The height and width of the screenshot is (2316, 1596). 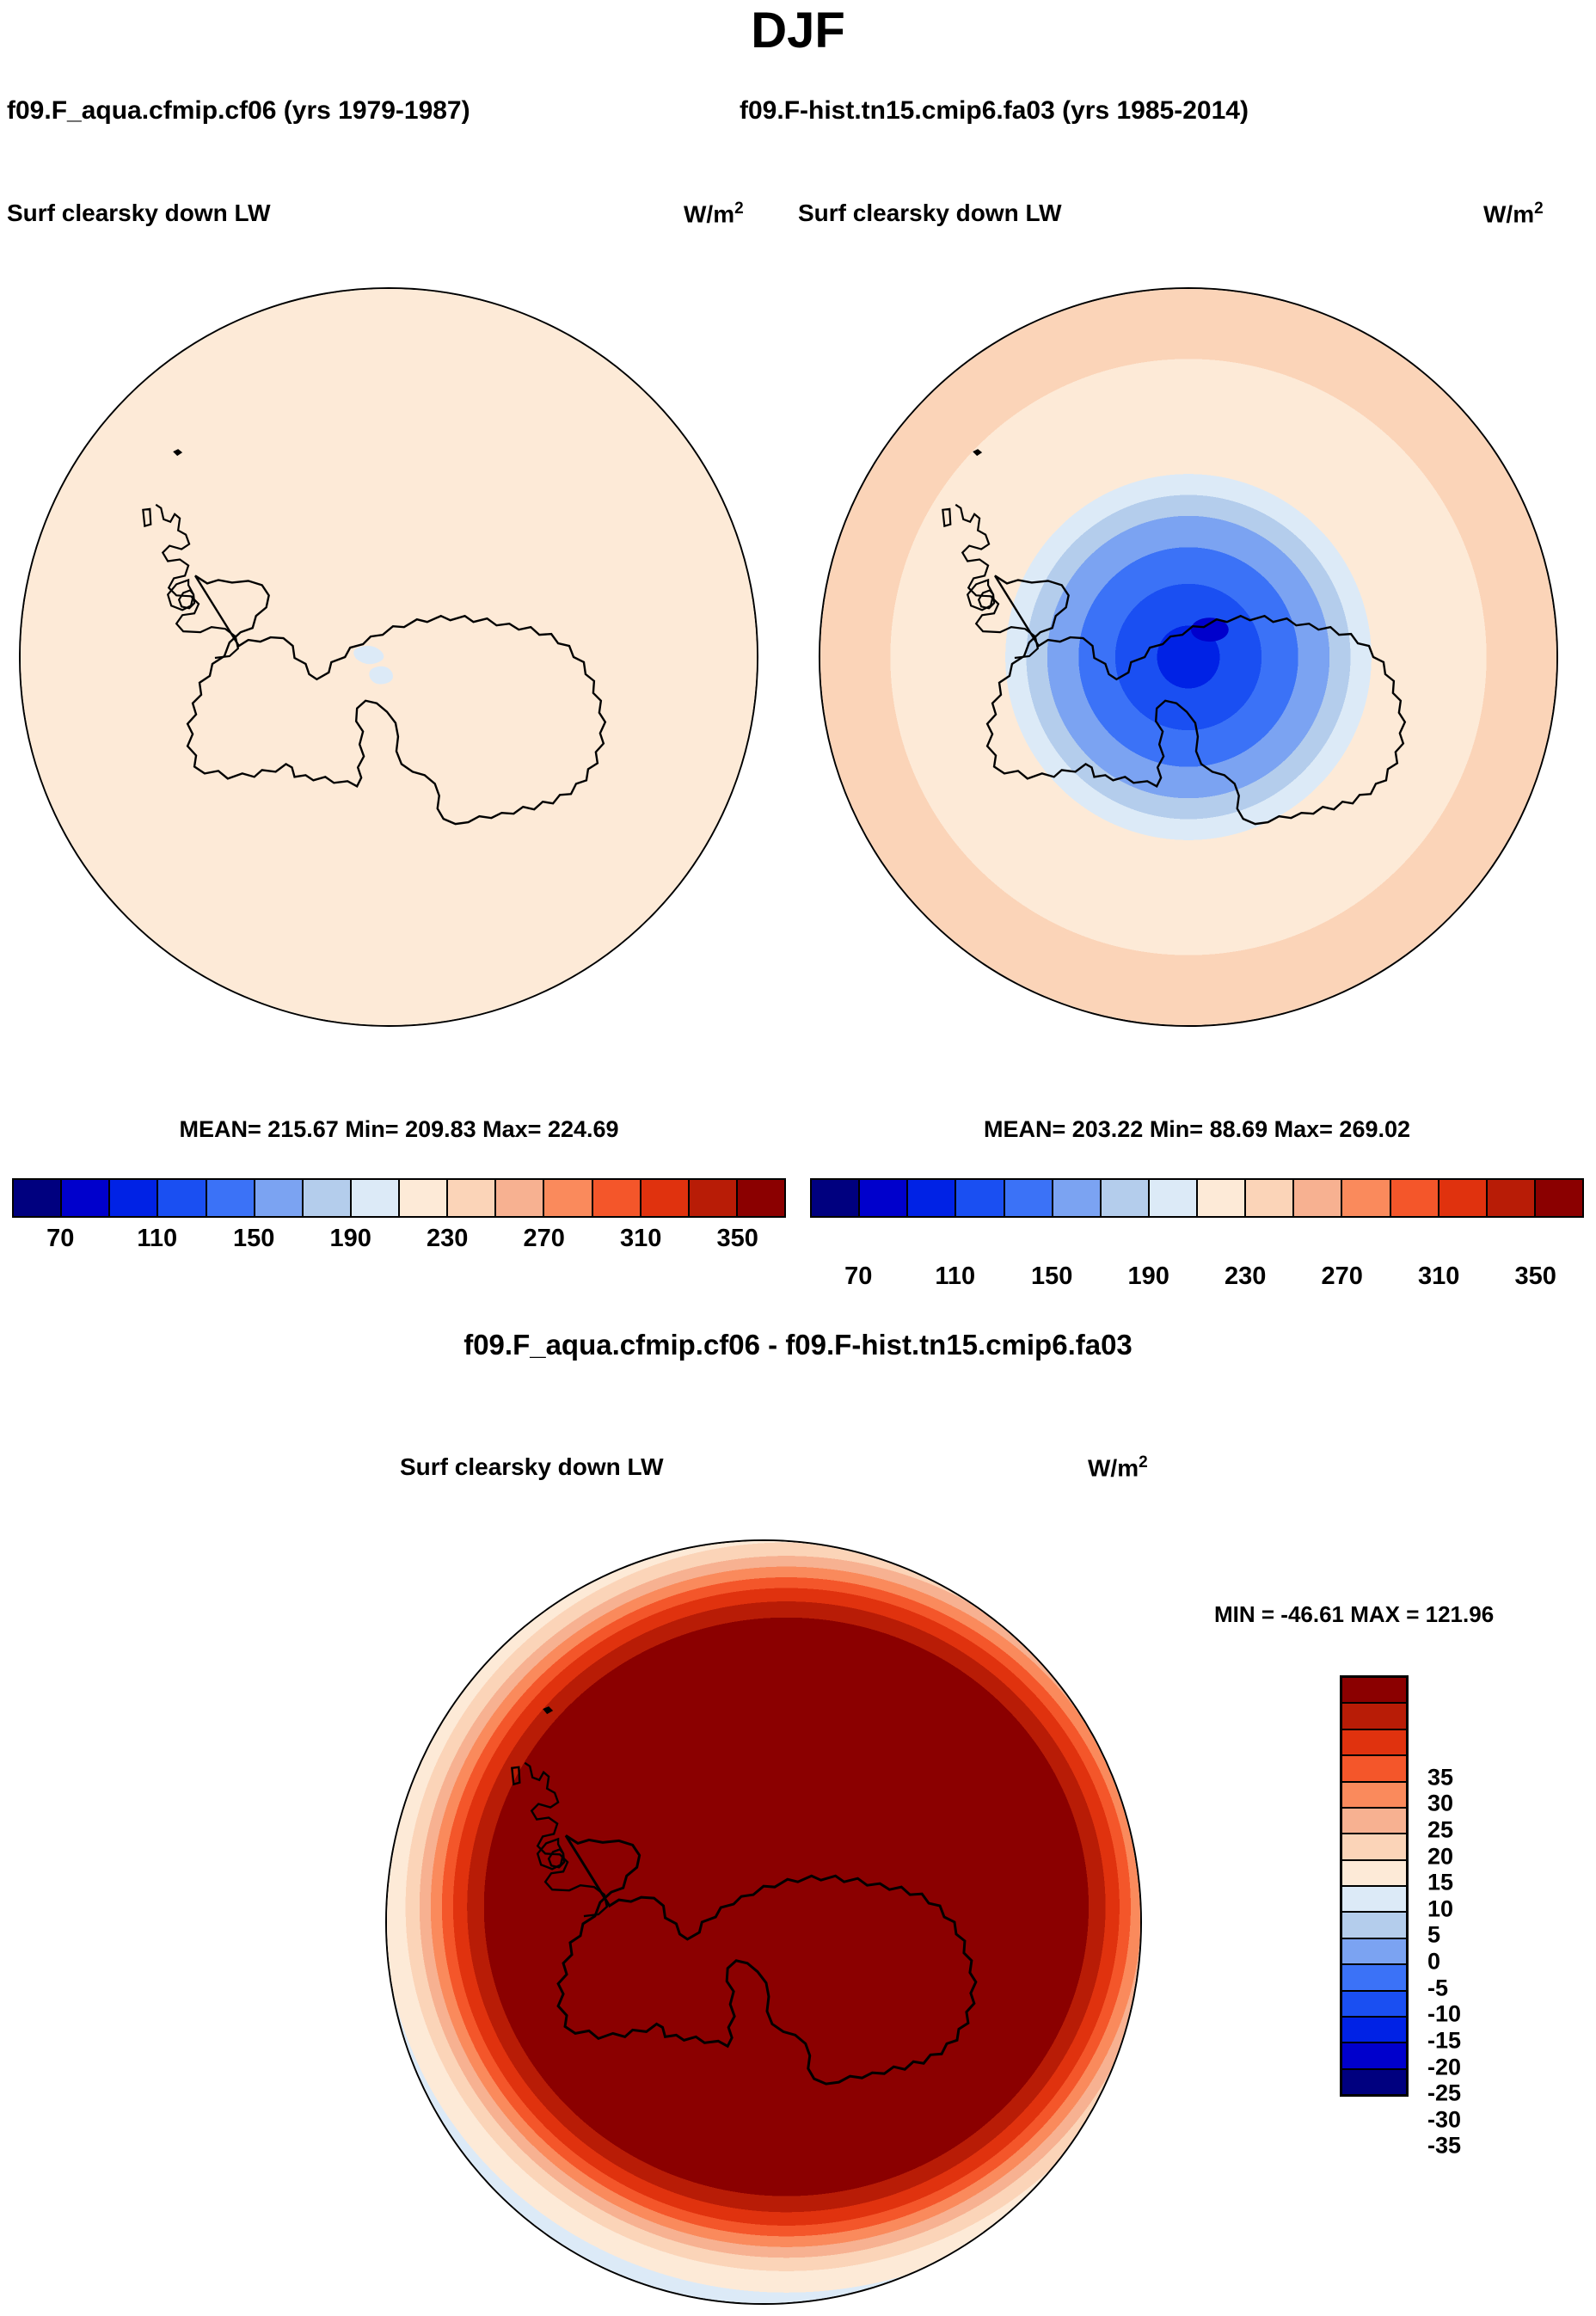 What do you see at coordinates (930, 213) in the screenshot?
I see `right-panel-variable-label: Surf clearsky down LW` at bounding box center [930, 213].